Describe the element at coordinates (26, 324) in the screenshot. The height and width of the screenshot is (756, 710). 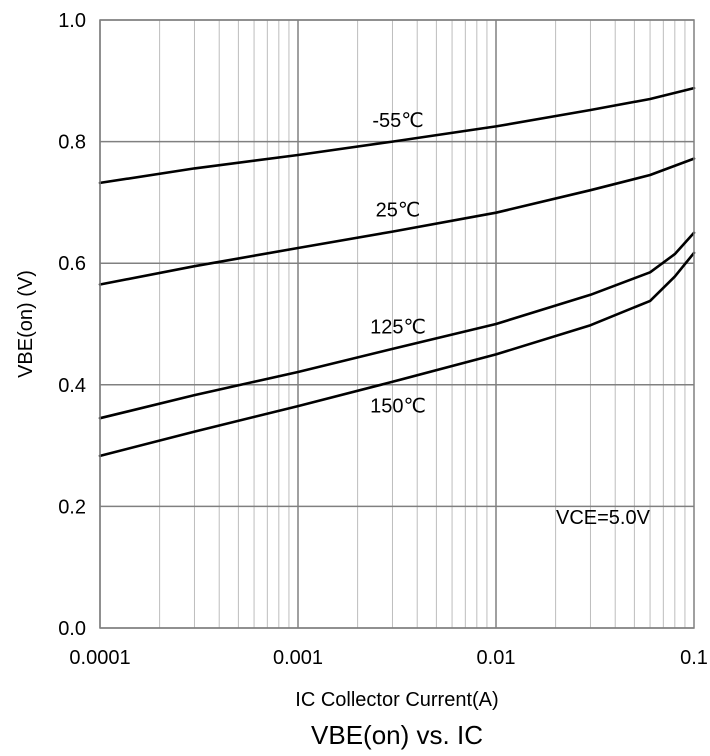
I see `y-axis-label: VBE(on) (V)` at that location.